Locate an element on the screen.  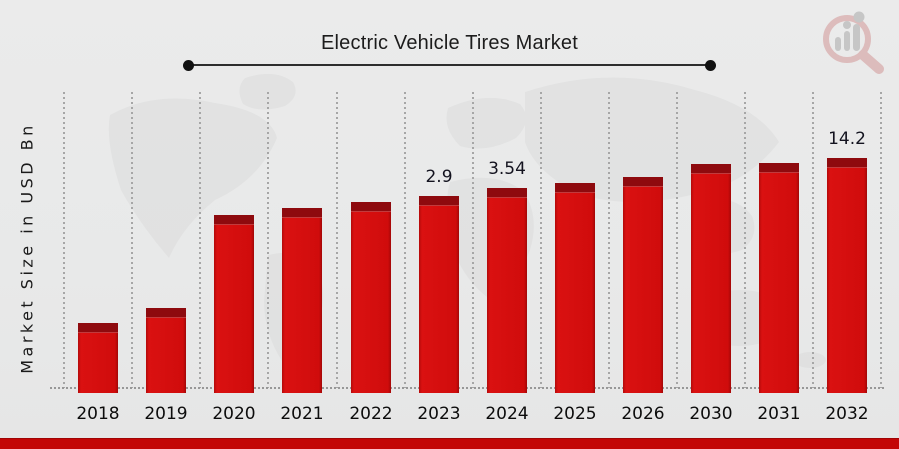
magnifier-handle-icon is located at coordinates (871, 62).